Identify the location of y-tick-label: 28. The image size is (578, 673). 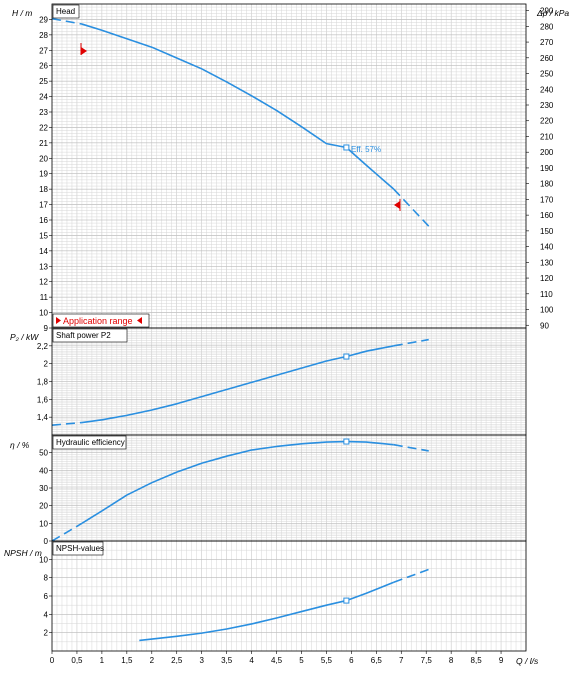
(43, 35).